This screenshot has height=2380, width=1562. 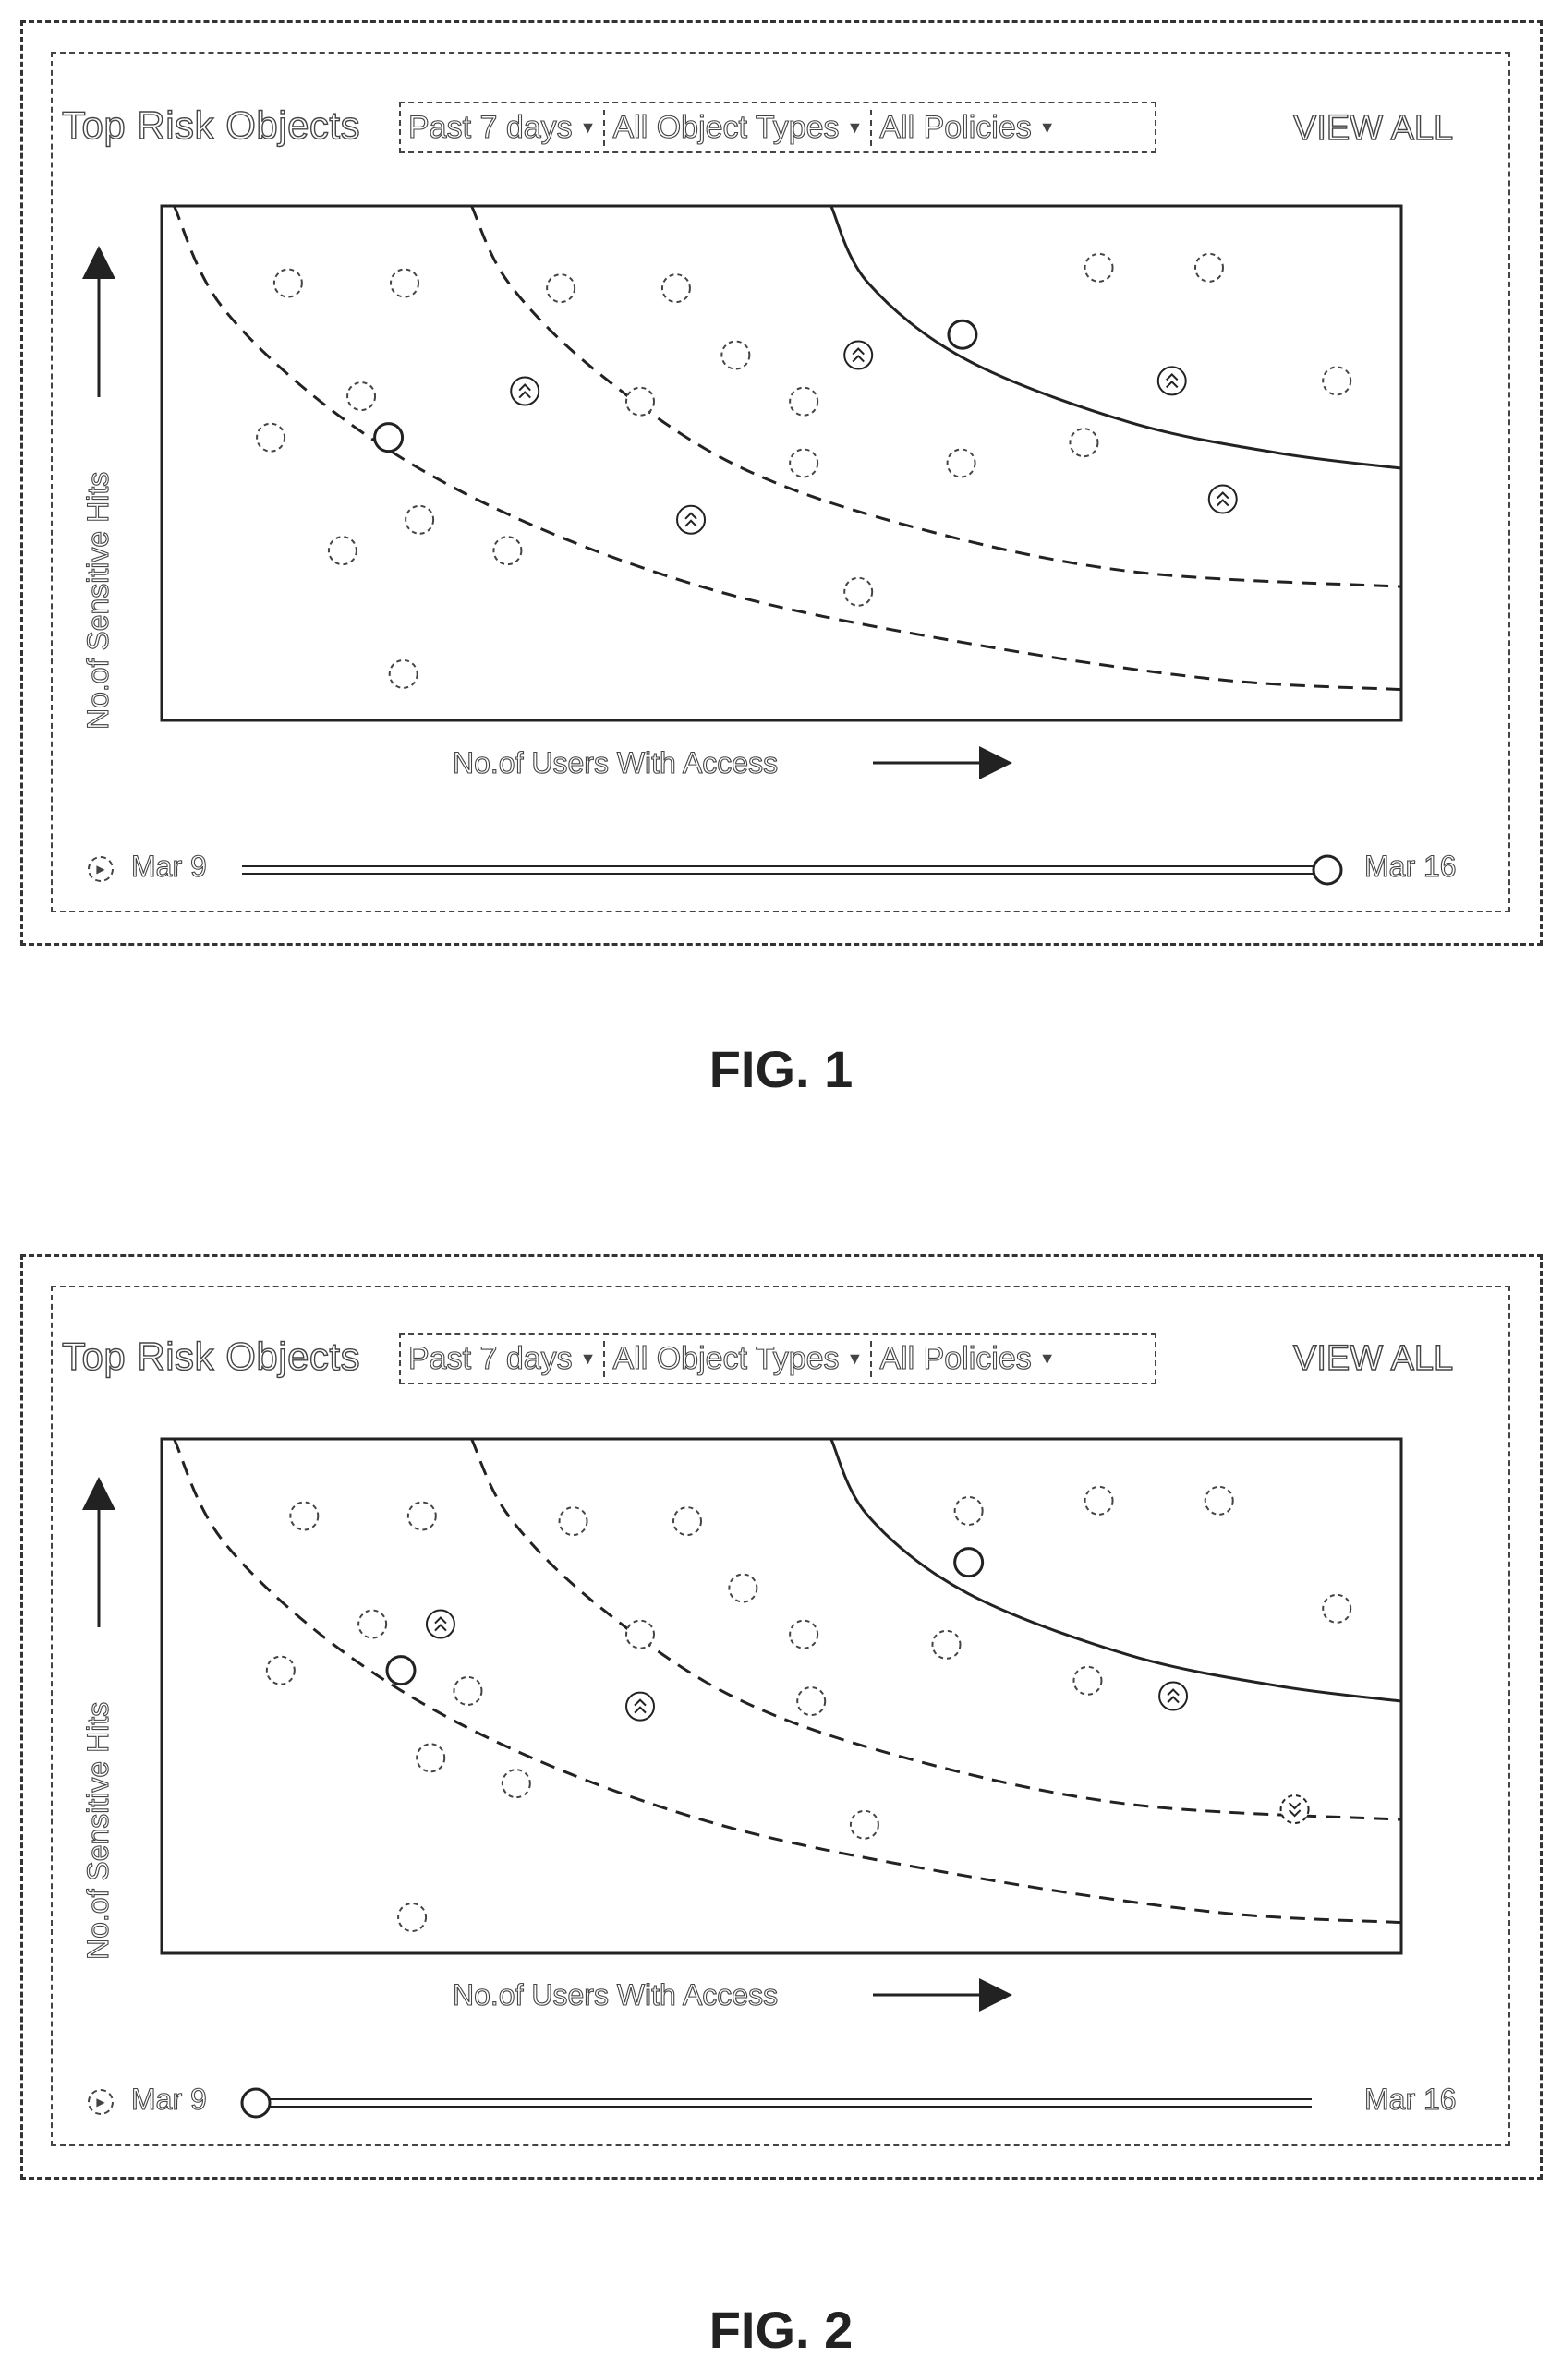 I want to click on risk-zone-boundary, so click(x=936, y=1629).